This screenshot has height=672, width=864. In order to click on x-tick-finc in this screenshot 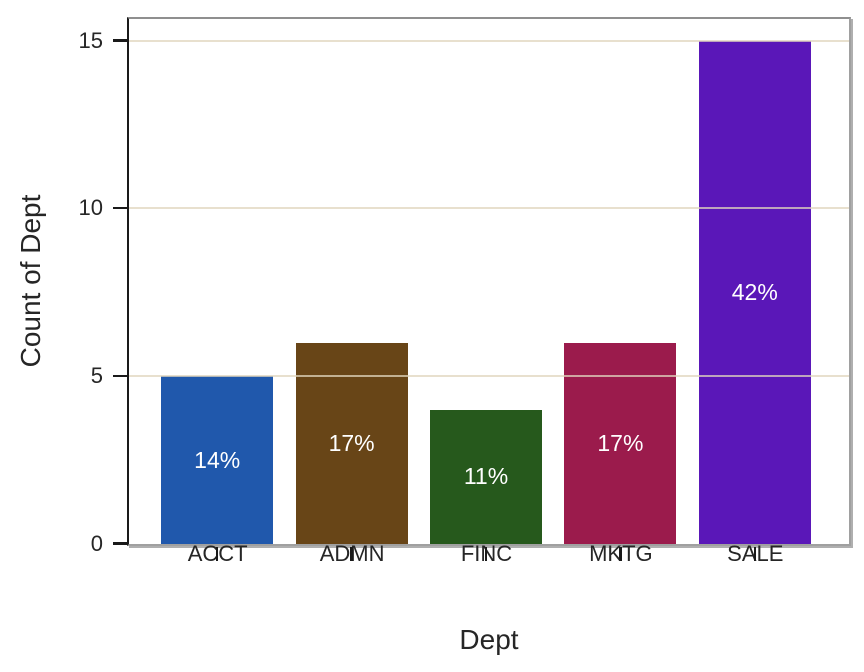, I will do `click(486, 553)`.